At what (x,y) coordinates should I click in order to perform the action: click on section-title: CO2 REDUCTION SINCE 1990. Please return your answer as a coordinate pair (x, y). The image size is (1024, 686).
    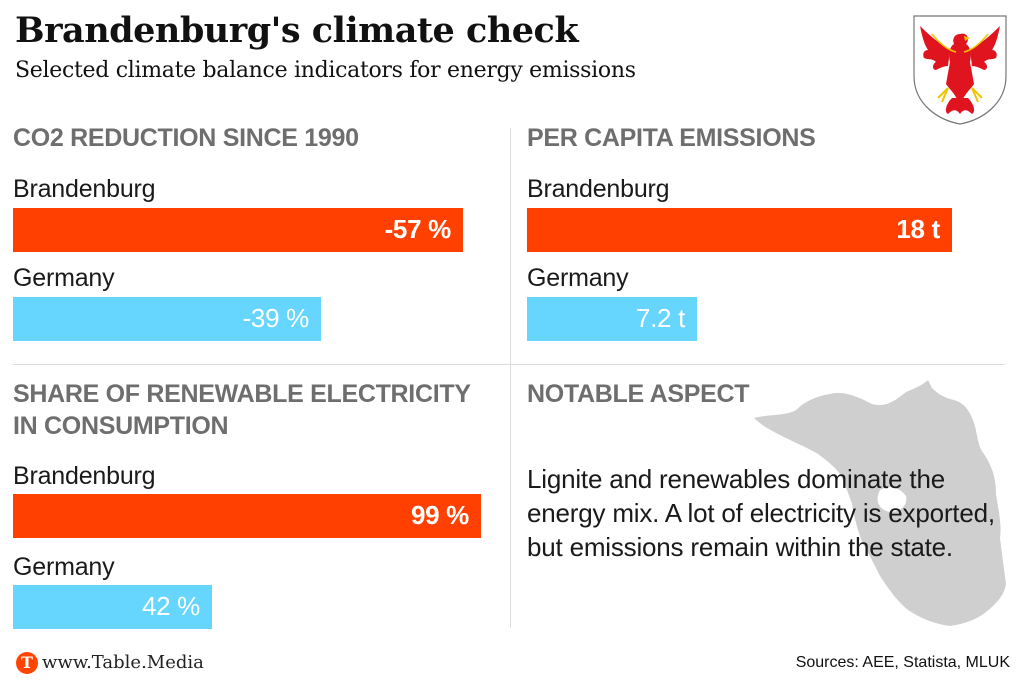
    Looking at the image, I should click on (186, 138).